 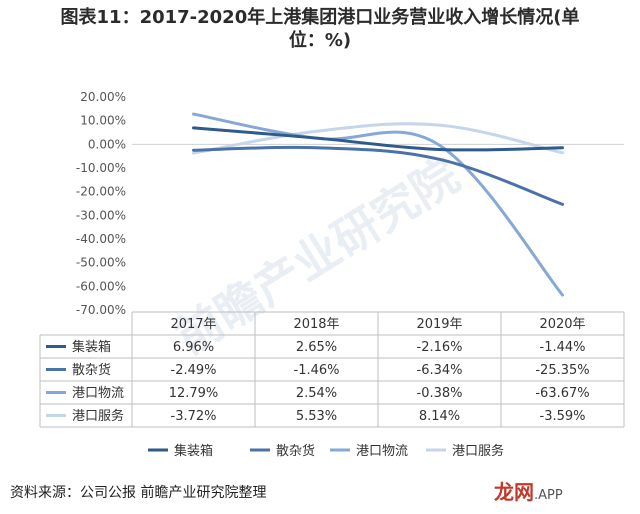 What do you see at coordinates (194, 393) in the screenshot?
I see `data-label: 12.79%` at bounding box center [194, 393].